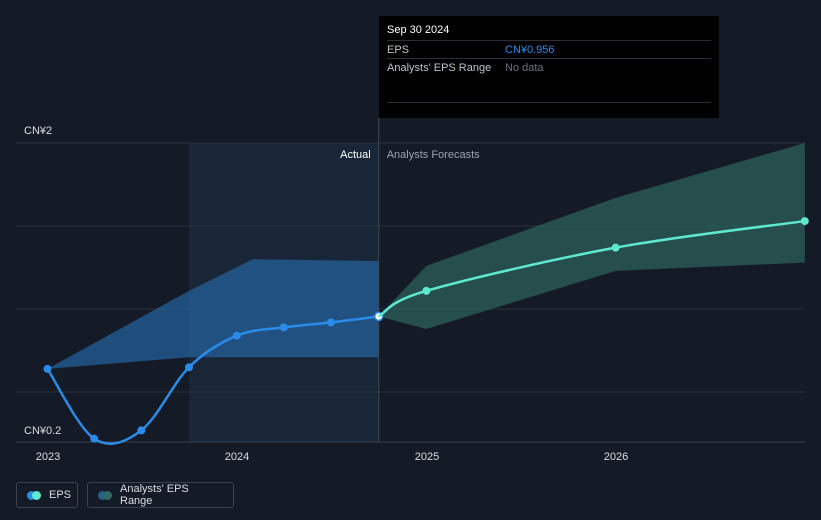  I want to click on x-tick-label: 2024, so click(237, 457).